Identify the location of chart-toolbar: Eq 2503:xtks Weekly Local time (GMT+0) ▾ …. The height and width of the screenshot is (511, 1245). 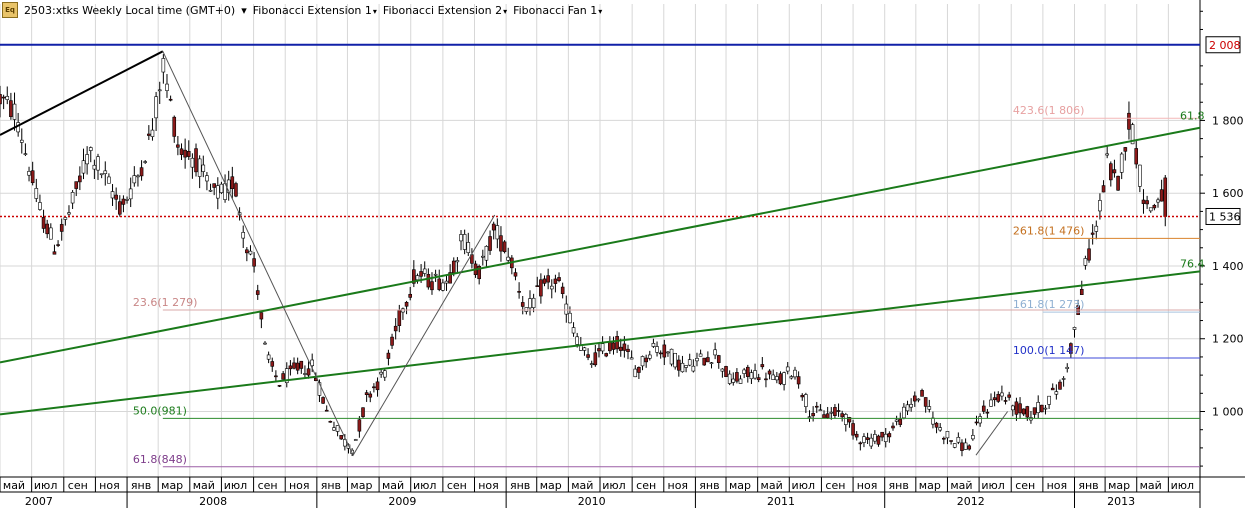
(601, 10).